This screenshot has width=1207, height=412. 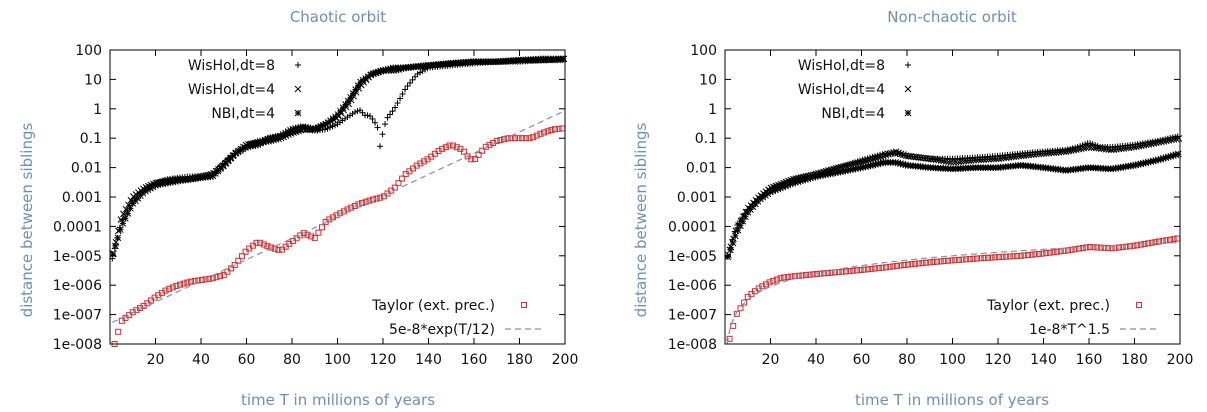 What do you see at coordinates (1069, 330) in the screenshot?
I see `legend-label: 1e-8*T^1.5` at bounding box center [1069, 330].